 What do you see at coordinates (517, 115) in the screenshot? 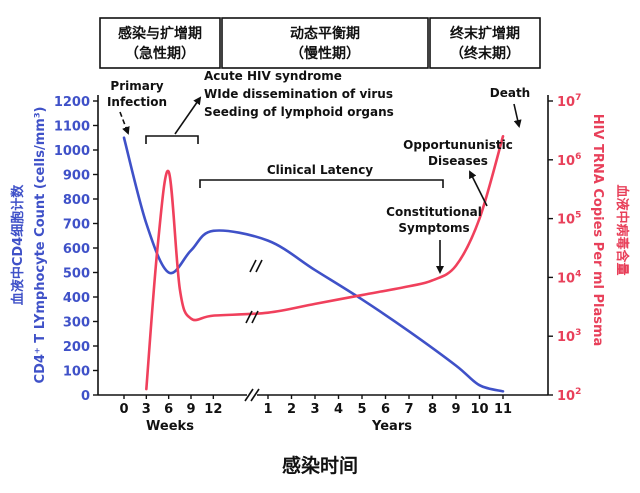
I see `annotation-death-arrow` at bounding box center [517, 115].